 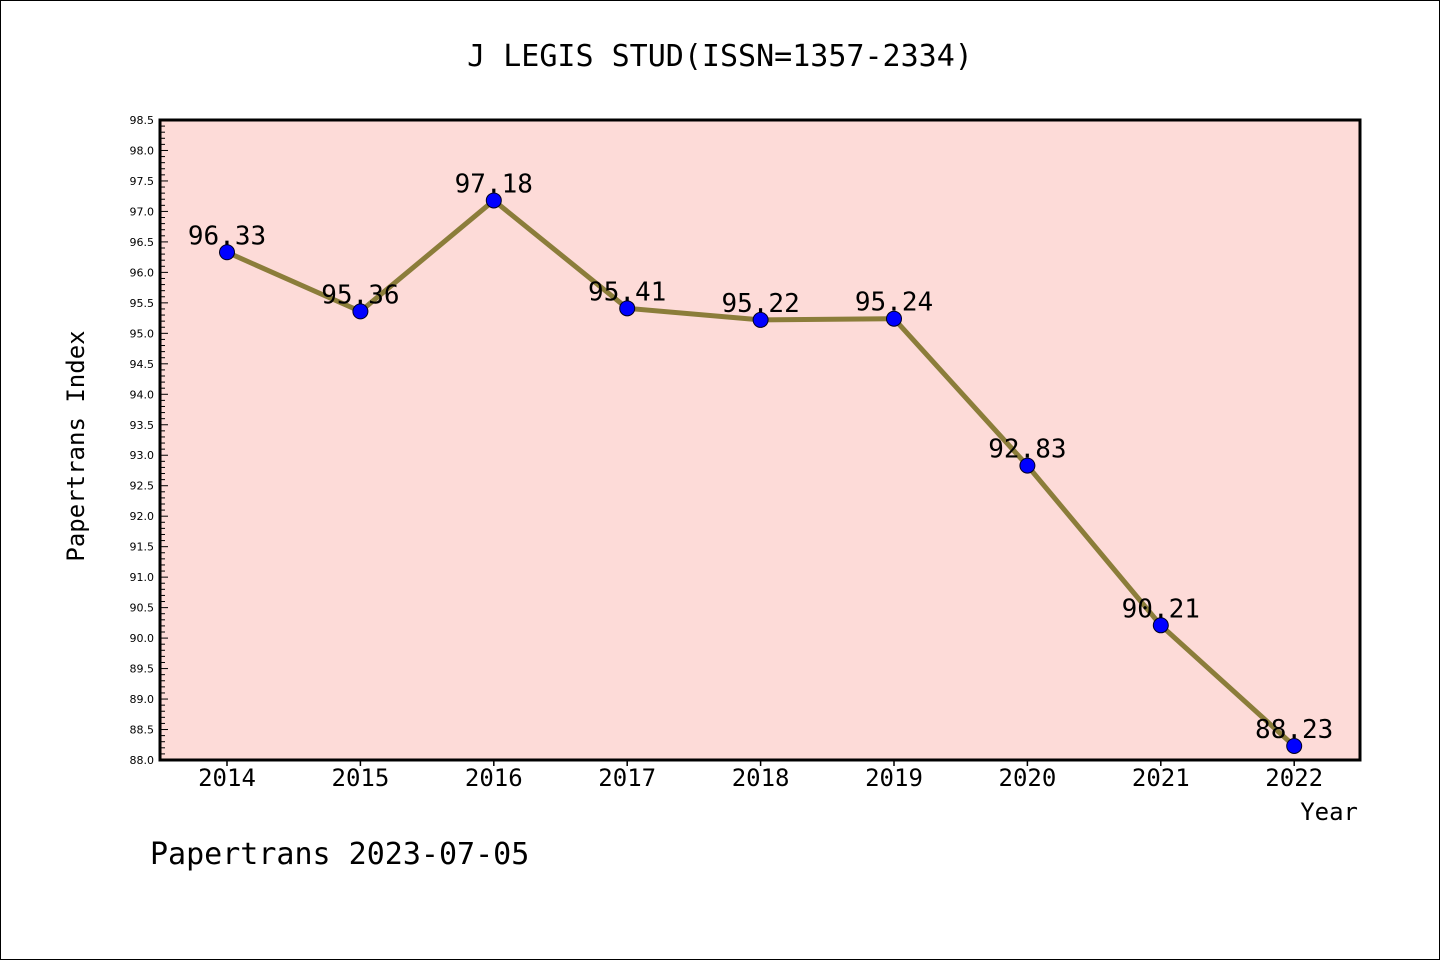 What do you see at coordinates (142, 455) in the screenshot?
I see `y-tick-label: 93.0` at bounding box center [142, 455].